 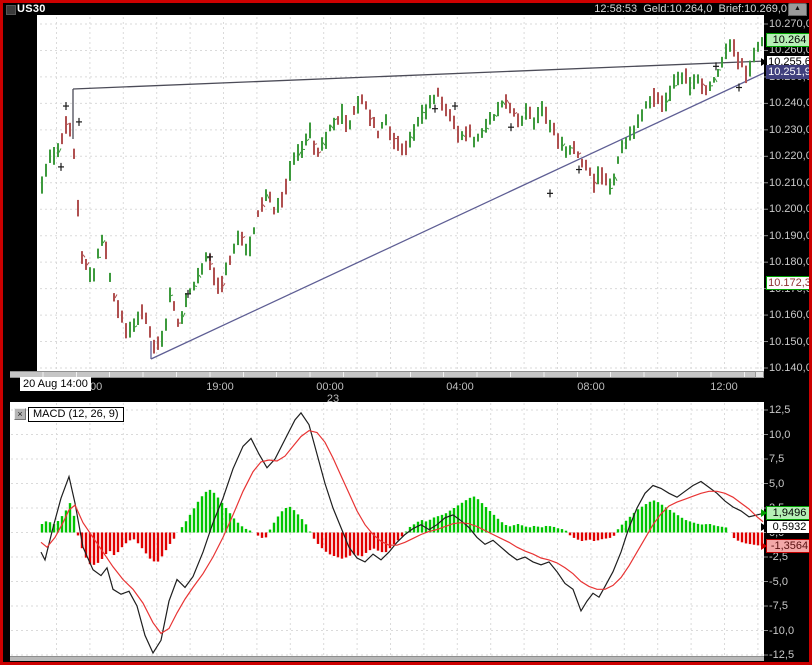 What do you see at coordinates (790, 24) in the screenshot?
I see `price-axis-label: 10.270,0` at bounding box center [790, 24].